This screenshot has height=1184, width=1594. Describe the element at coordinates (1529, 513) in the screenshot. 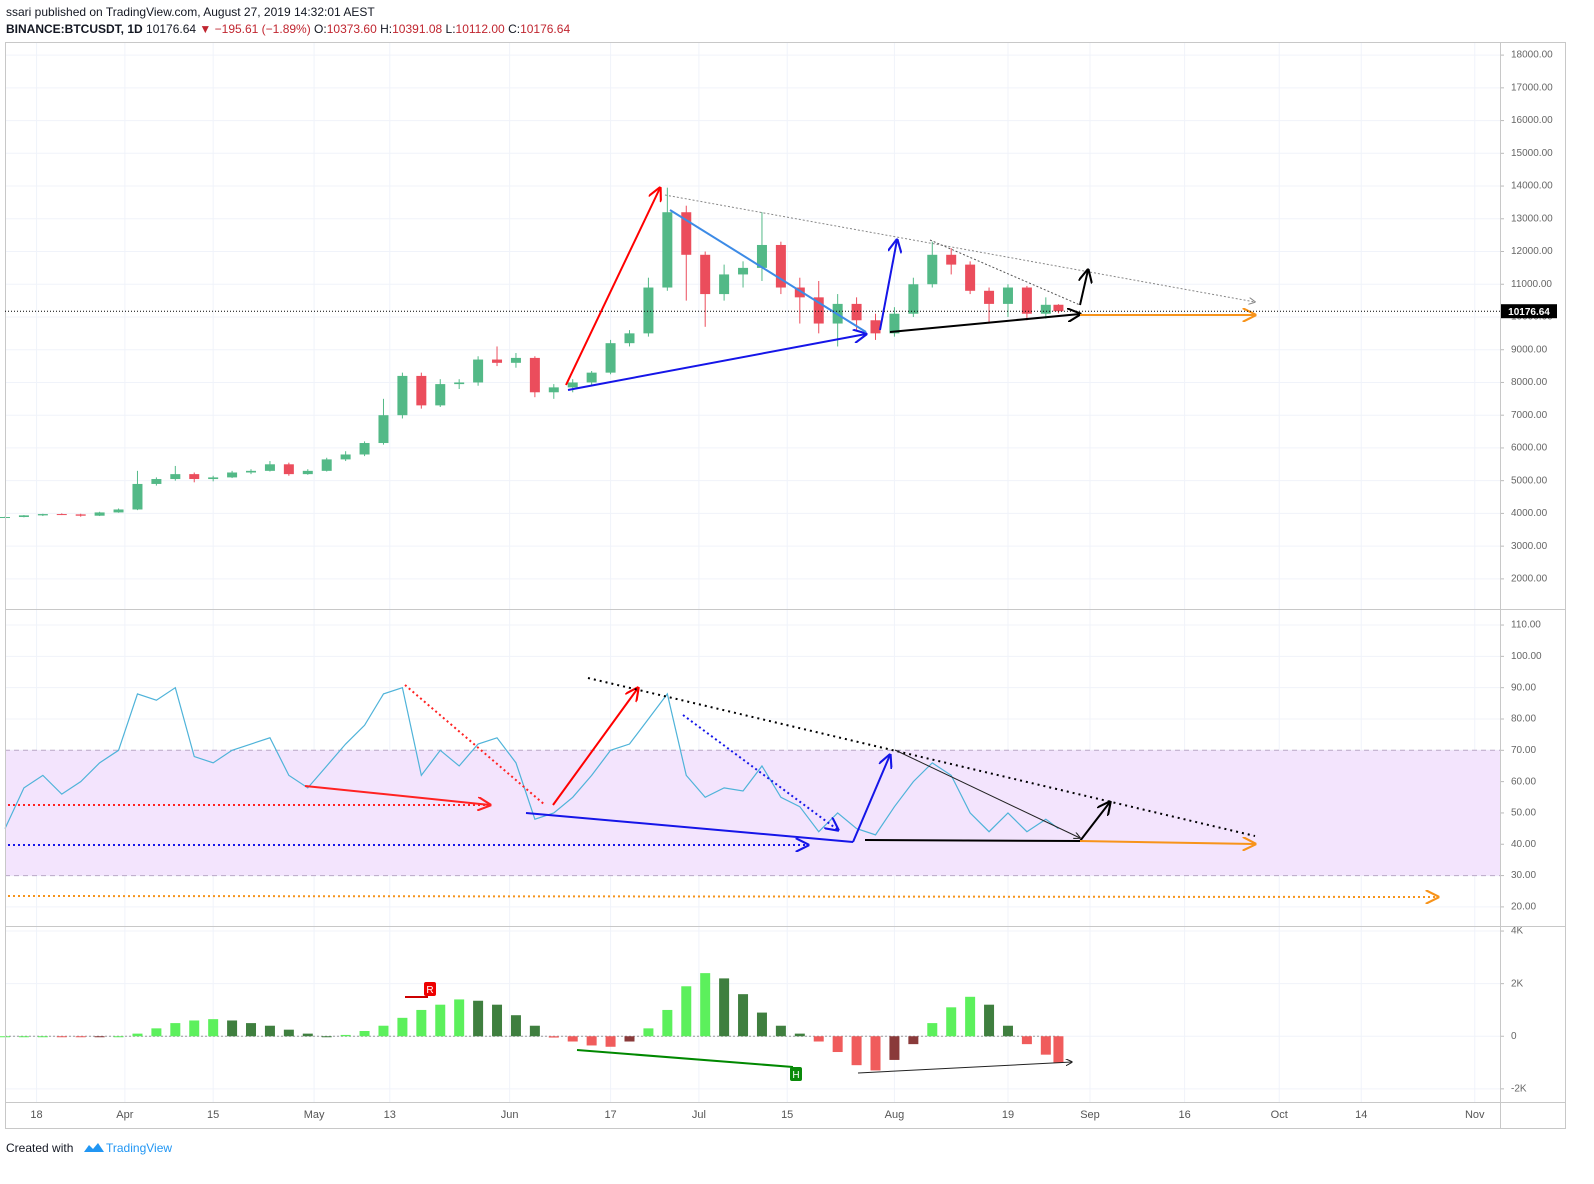

I see `y-tick-label: 4000.00` at that location.